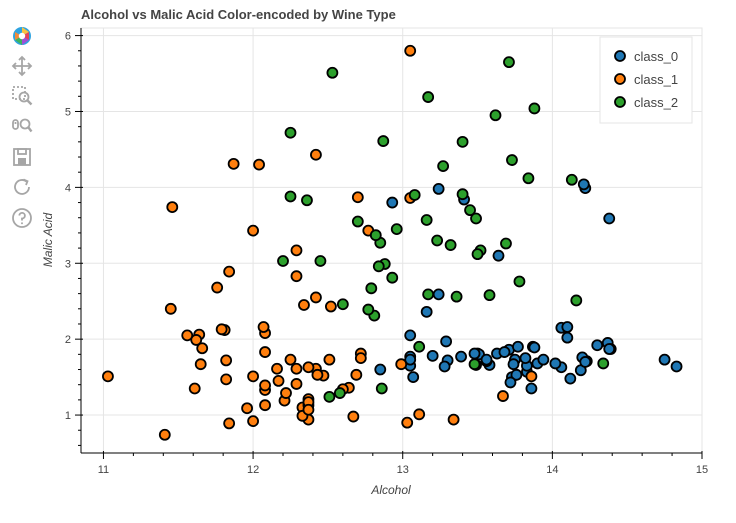 The height and width of the screenshot is (523, 736). Describe the element at coordinates (22, 36) in the screenshot. I see `bokeh-logo-icon` at that location.